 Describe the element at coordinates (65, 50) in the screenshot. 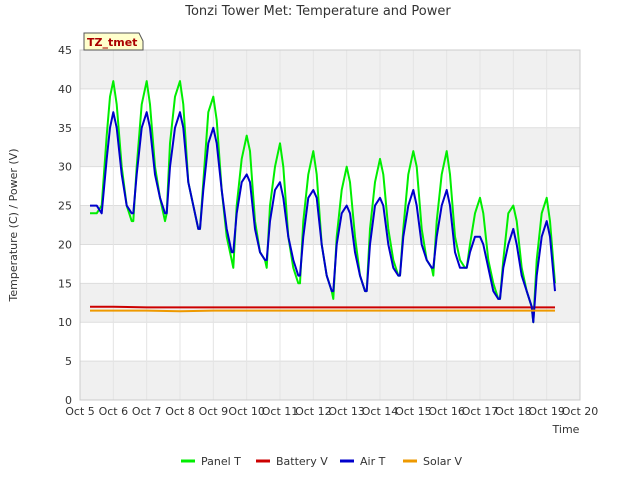

I see `y-tick-label: 45` at that location.